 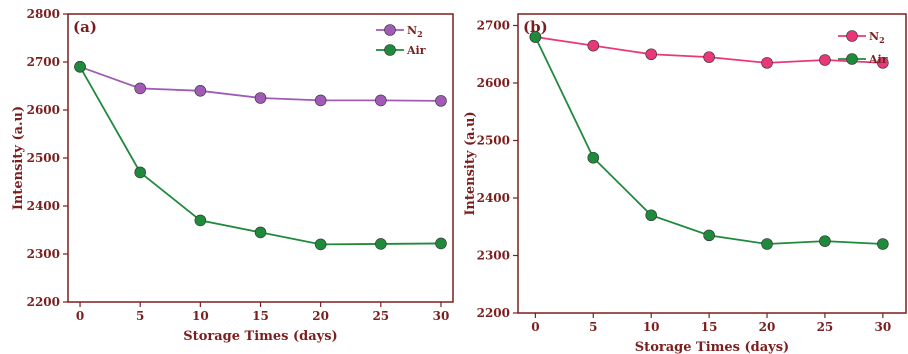 I want to click on panel-label: (b), so click(x=535, y=27).